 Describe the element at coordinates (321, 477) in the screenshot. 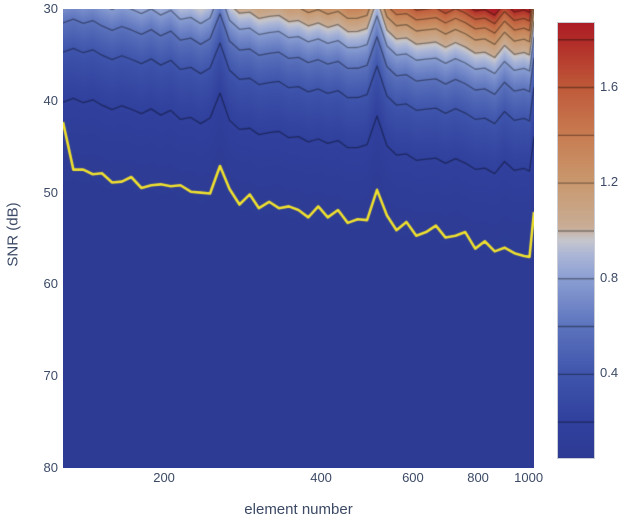

I see `x-tick-label: 400` at that location.